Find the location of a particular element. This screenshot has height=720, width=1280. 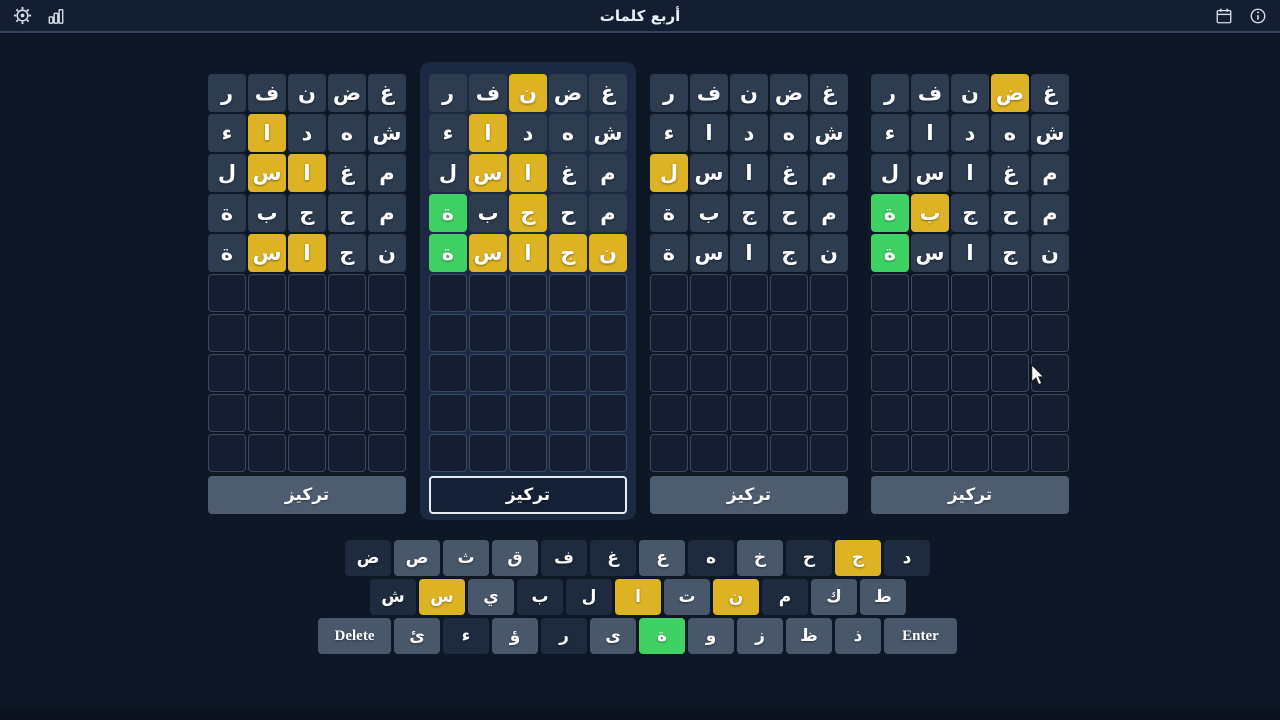

key-ز: ز is located at coordinates (760, 636).